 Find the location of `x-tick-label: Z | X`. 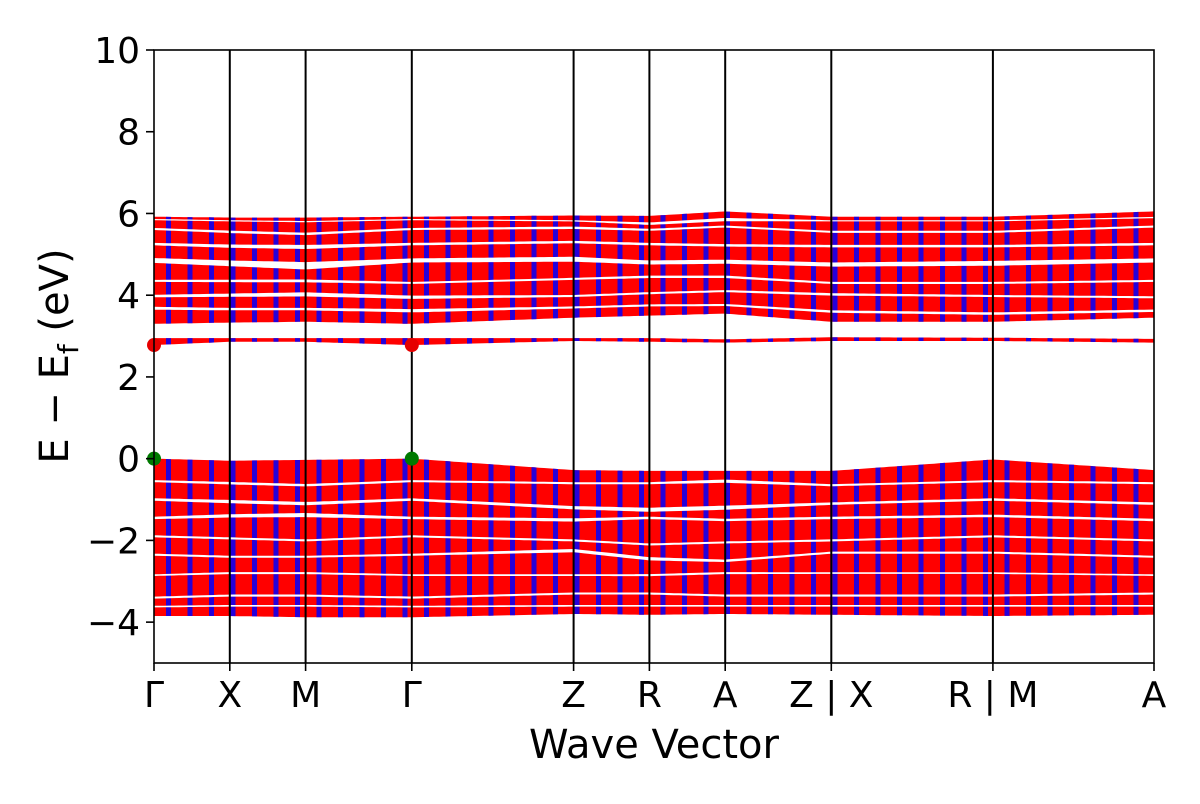

x-tick-label: Z | X is located at coordinates (831, 695).